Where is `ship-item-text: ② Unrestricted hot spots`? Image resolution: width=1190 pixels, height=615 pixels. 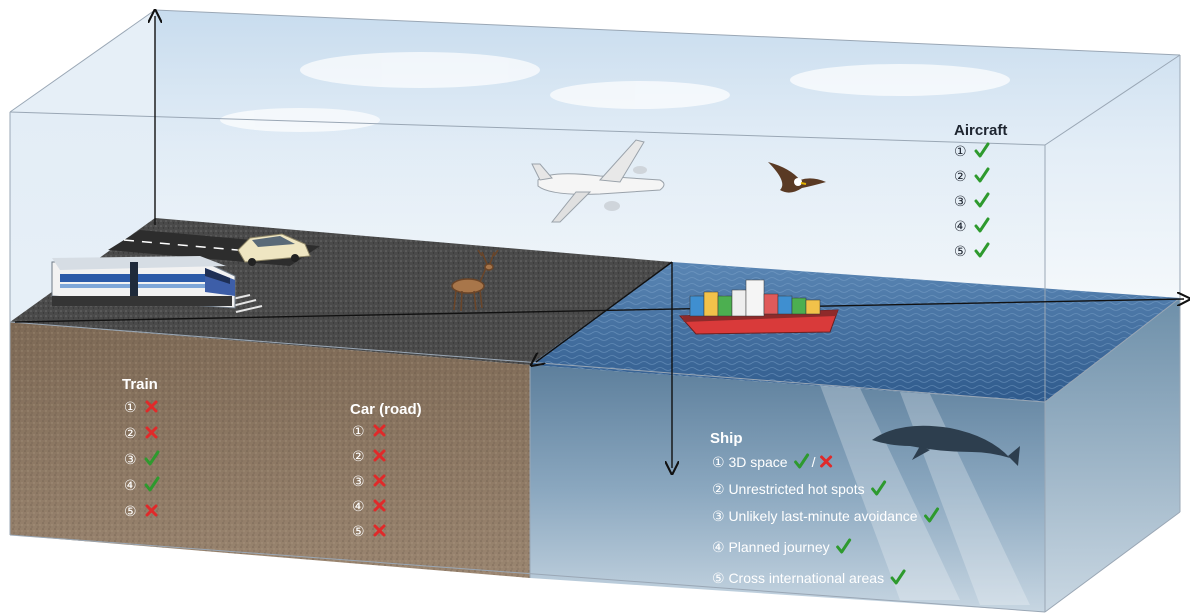 ship-item-text: ② Unrestricted hot spots is located at coordinates (788, 489).